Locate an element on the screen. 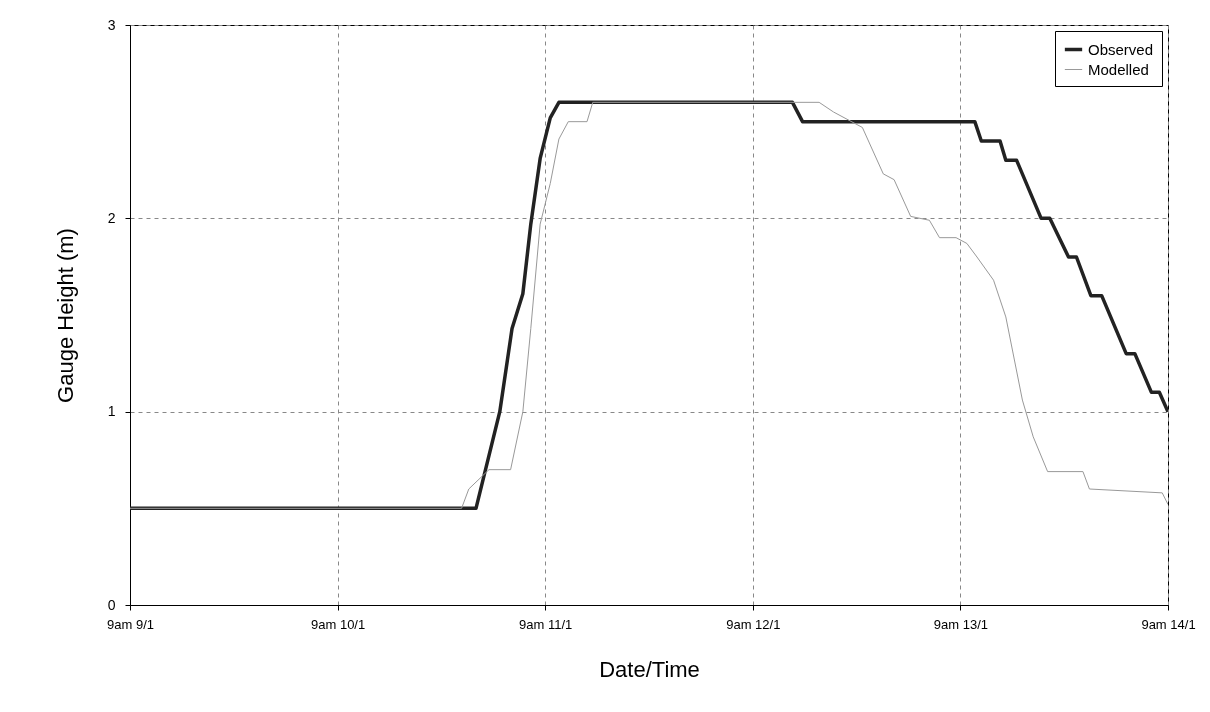 The width and height of the screenshot is (1210, 712). legend-label: Observed is located at coordinates (1121, 49).